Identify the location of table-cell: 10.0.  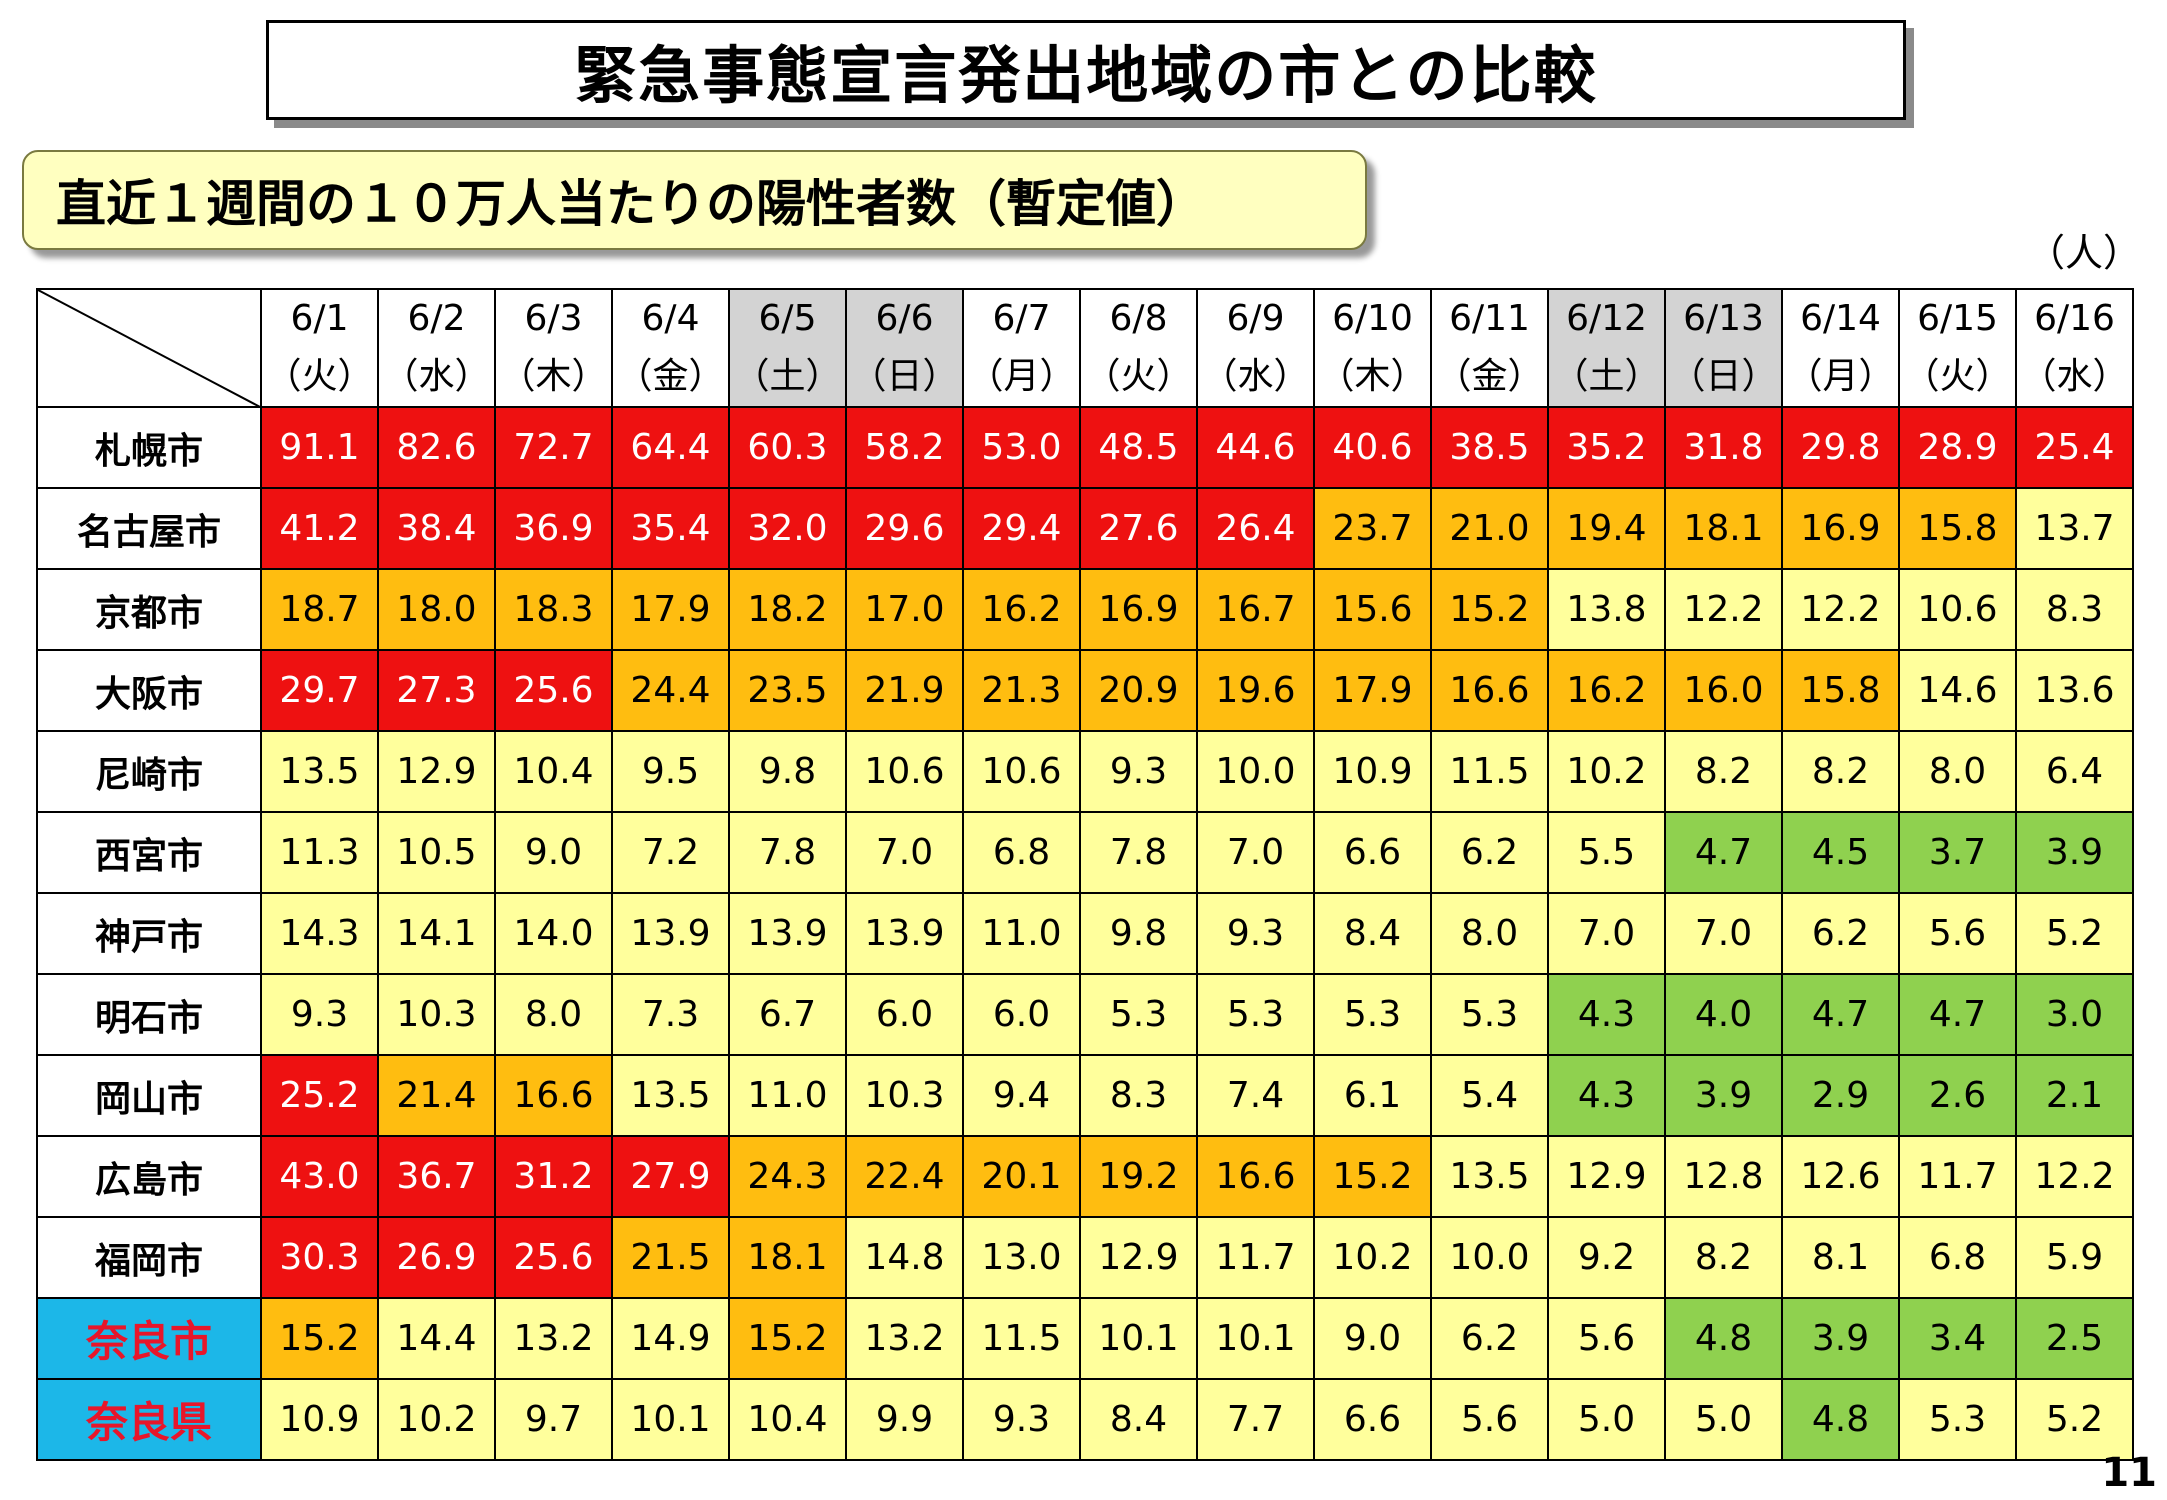
(1255, 771).